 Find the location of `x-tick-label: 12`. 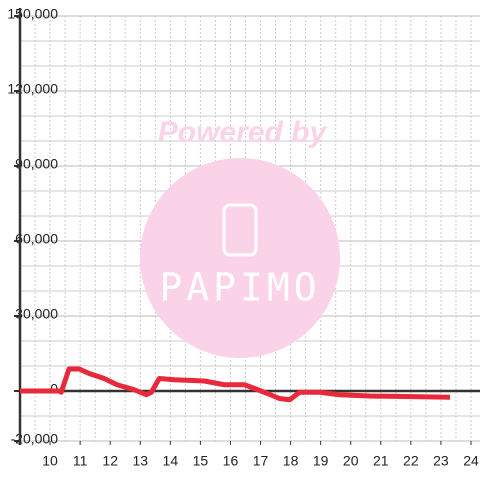

x-tick-label: 12 is located at coordinates (110, 461).